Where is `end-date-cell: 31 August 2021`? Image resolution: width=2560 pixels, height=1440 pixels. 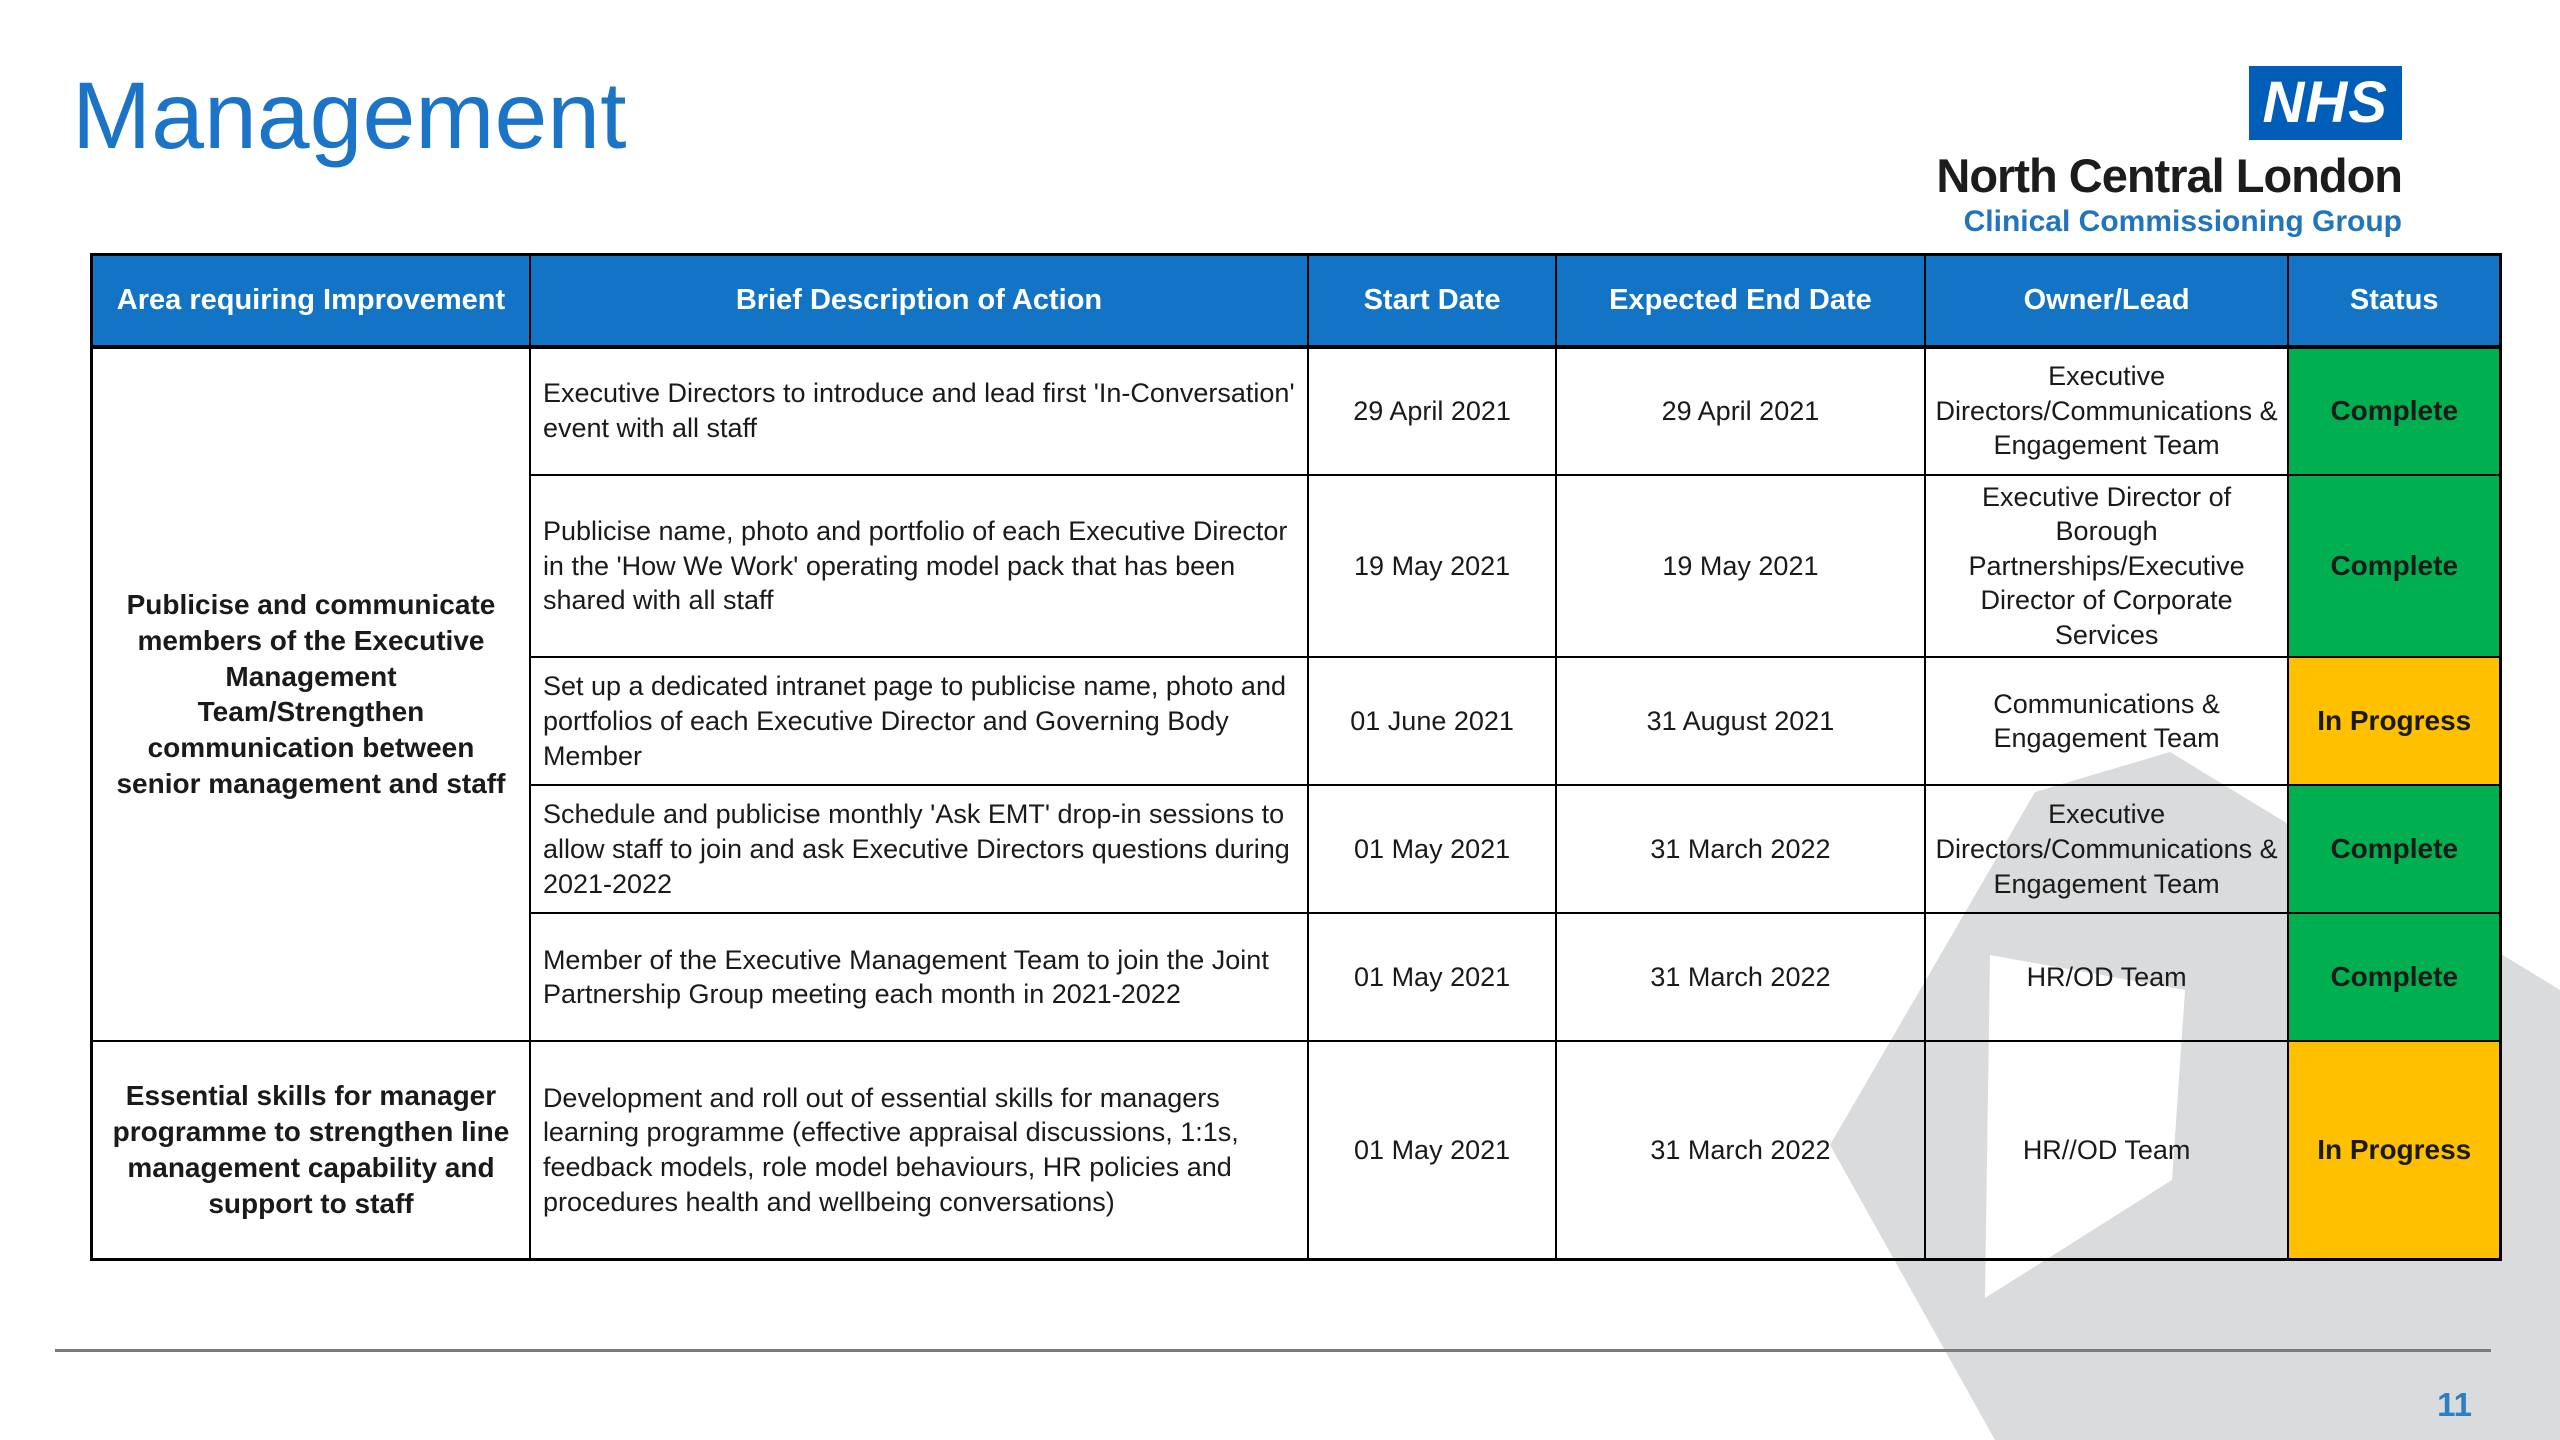
end-date-cell: 31 August 2021 is located at coordinates (1740, 721).